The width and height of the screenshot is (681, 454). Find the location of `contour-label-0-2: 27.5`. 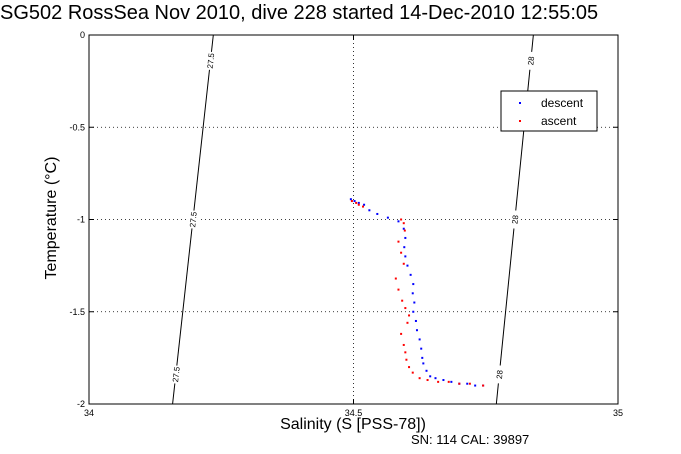

contour-label-0-2: 27.5 is located at coordinates (211, 60).